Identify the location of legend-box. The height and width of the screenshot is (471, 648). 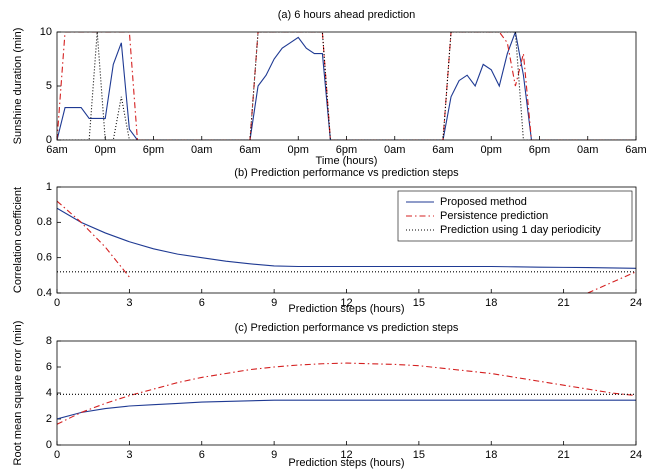
(515, 216).